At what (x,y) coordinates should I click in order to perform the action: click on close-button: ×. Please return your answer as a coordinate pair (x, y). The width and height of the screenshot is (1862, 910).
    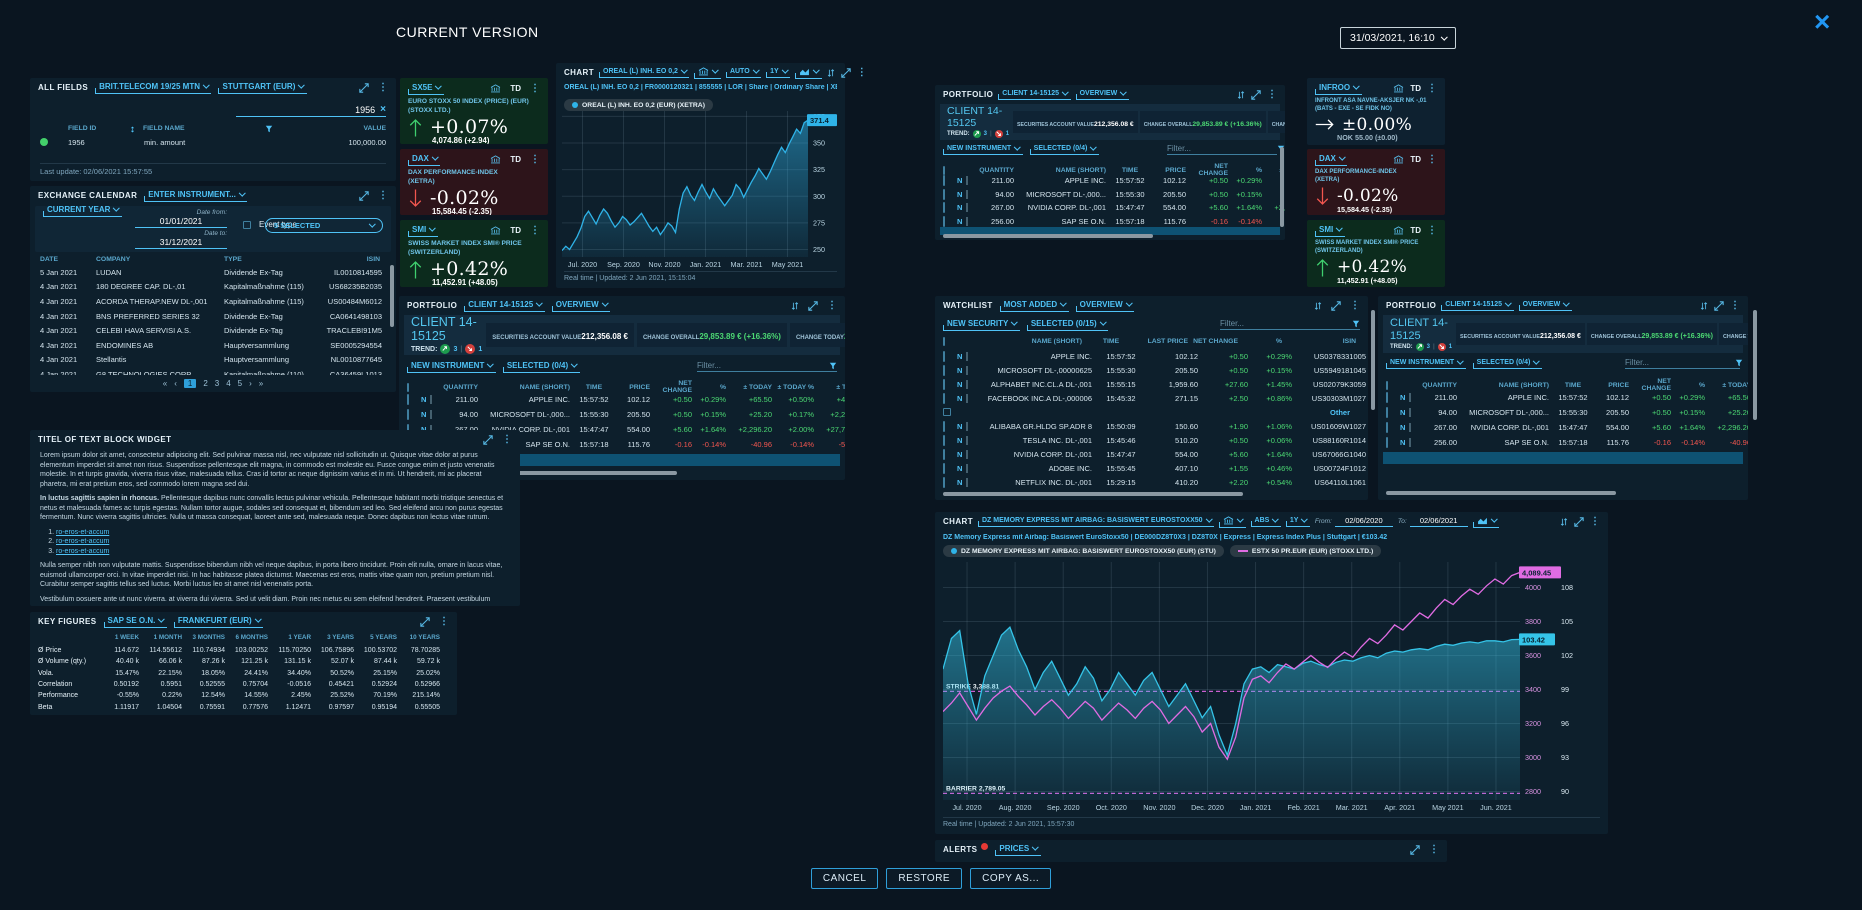
    Looking at the image, I should click on (1822, 21).